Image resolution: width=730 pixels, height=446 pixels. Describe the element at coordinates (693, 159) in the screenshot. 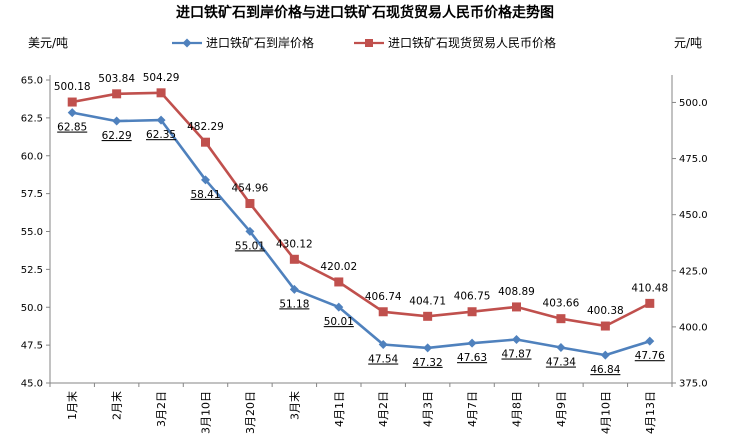

I see `right-tick-label: 475.0` at that location.